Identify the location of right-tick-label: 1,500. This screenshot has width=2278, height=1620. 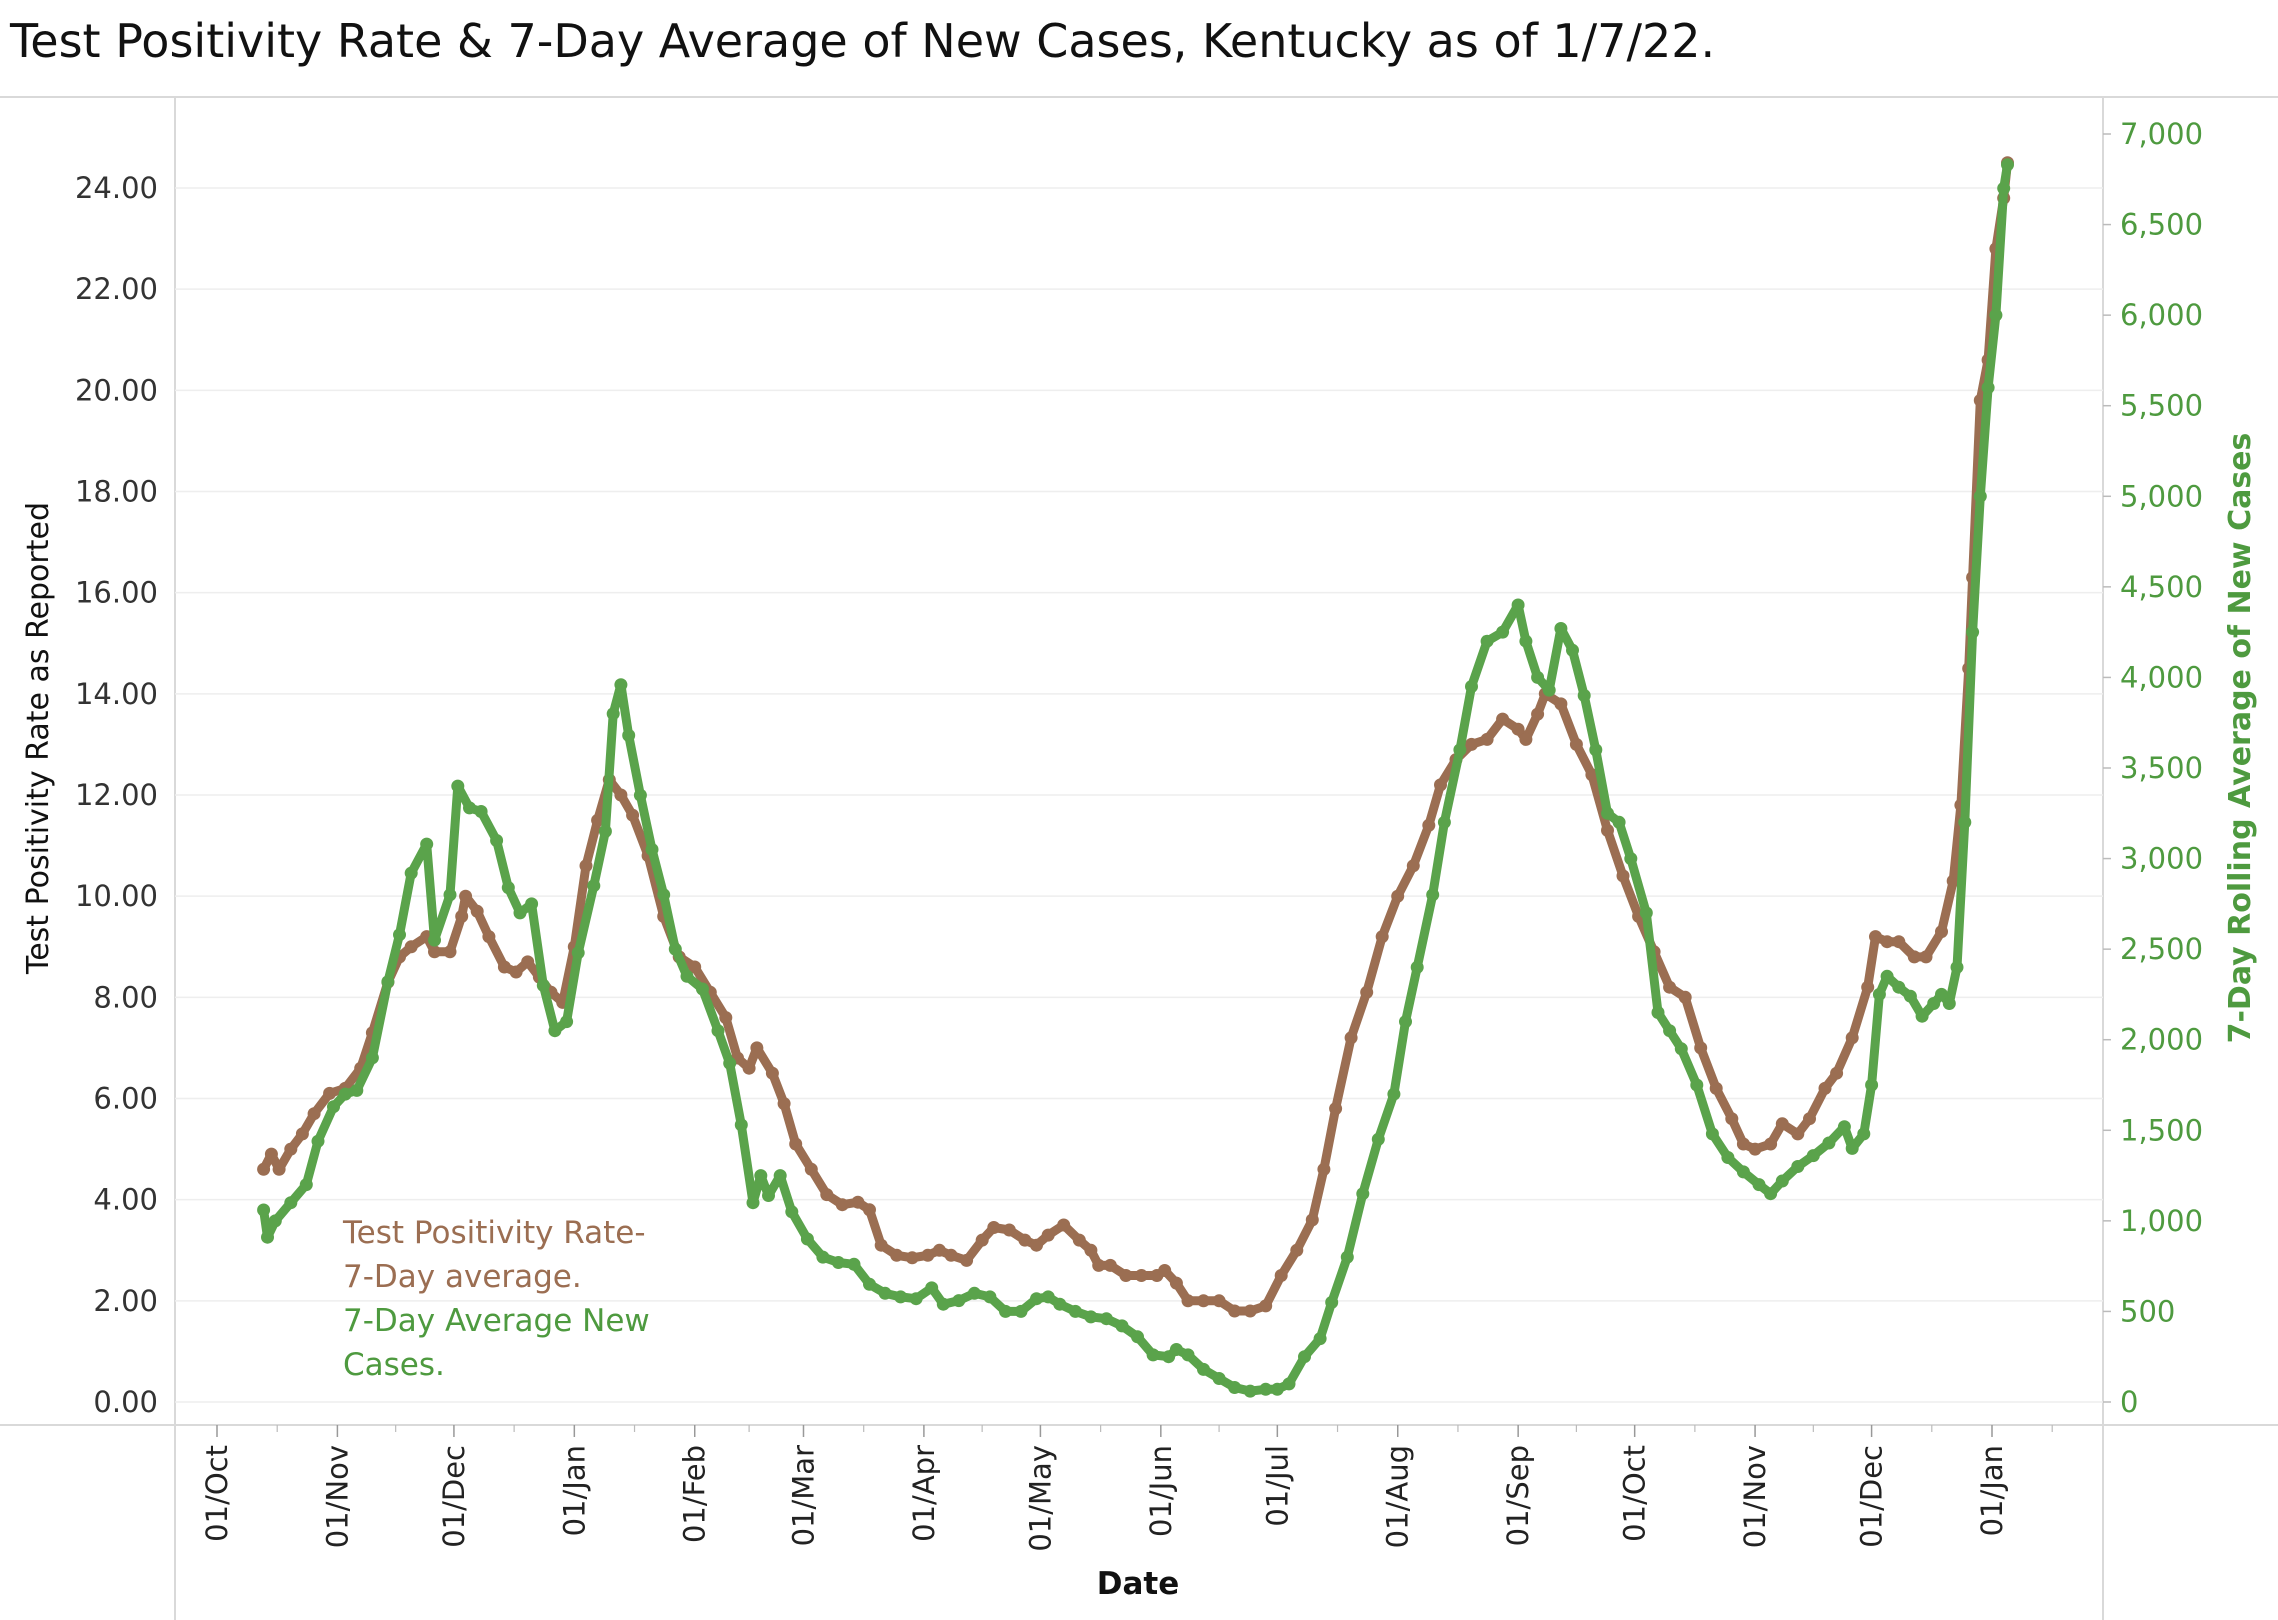
(2161, 1130).